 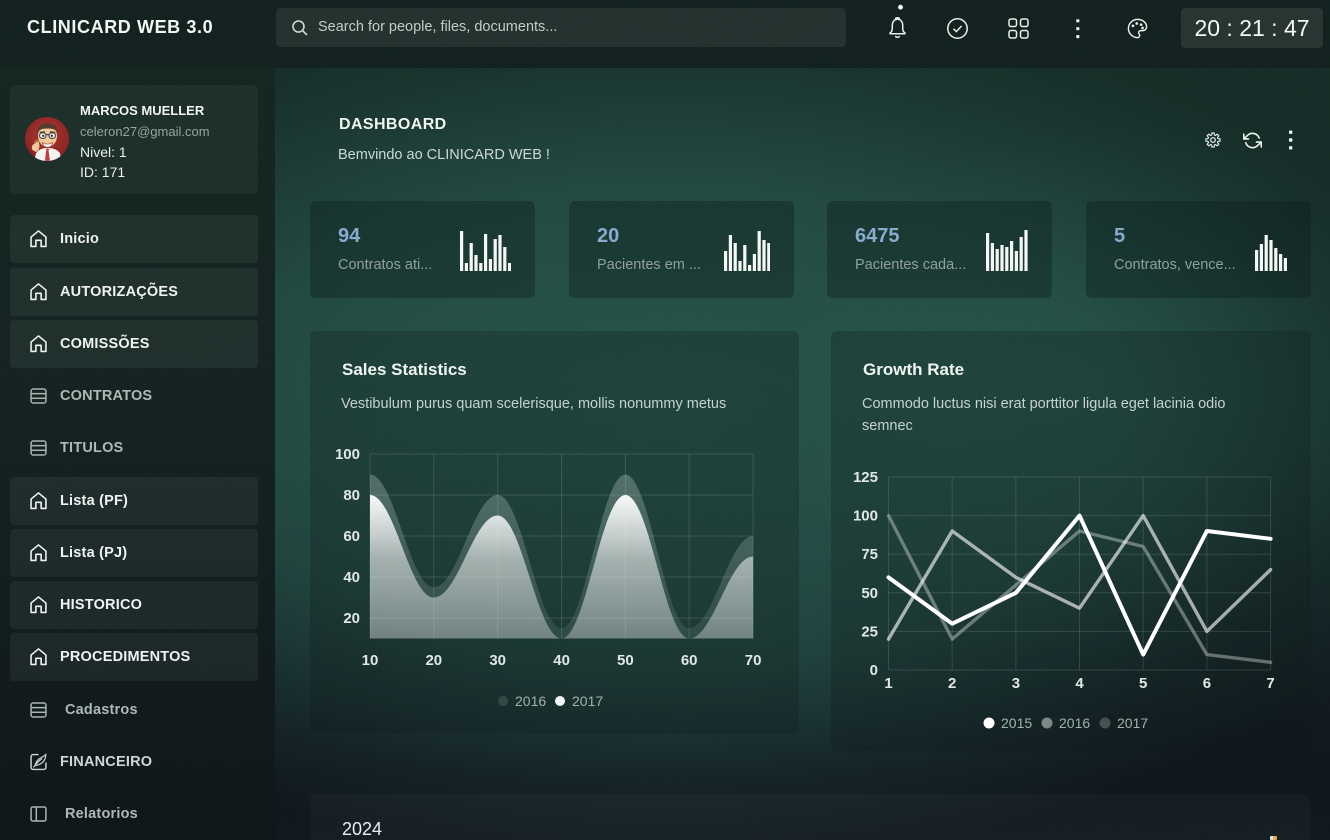 I want to click on svg-text: 3, so click(x=1016, y=683).